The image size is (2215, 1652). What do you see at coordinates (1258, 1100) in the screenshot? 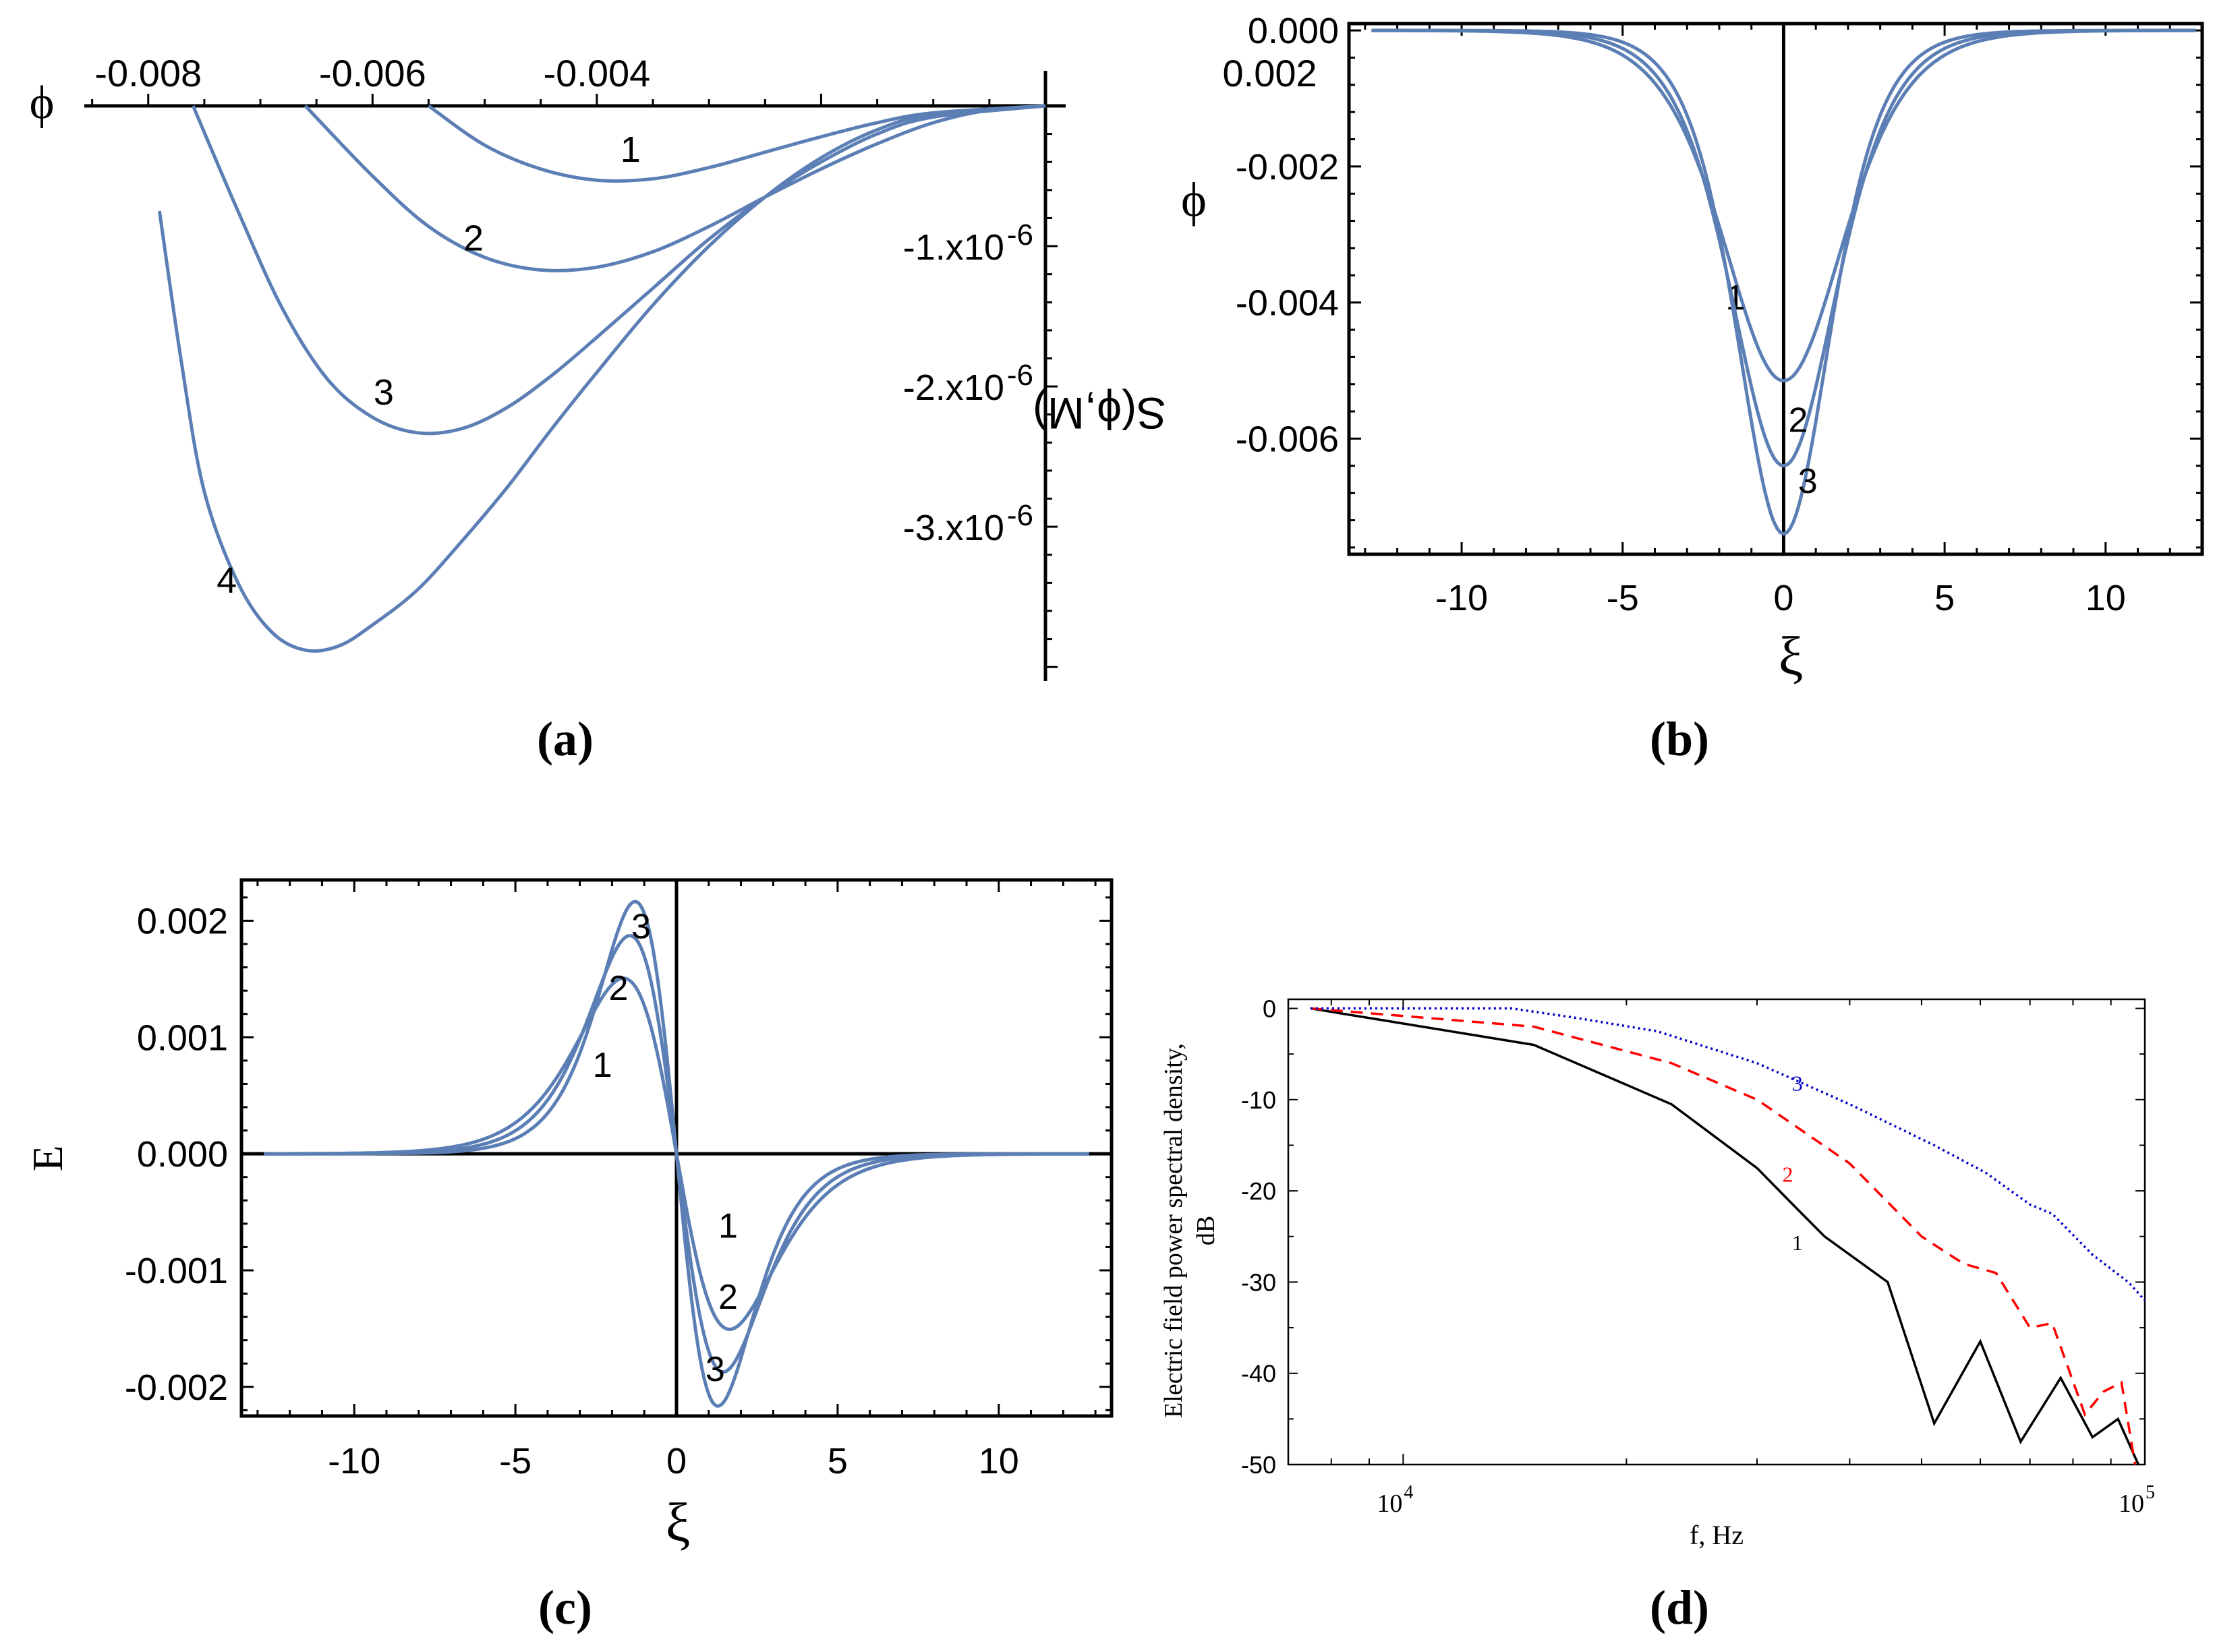
I see `d-ytick-label: -10` at bounding box center [1258, 1100].